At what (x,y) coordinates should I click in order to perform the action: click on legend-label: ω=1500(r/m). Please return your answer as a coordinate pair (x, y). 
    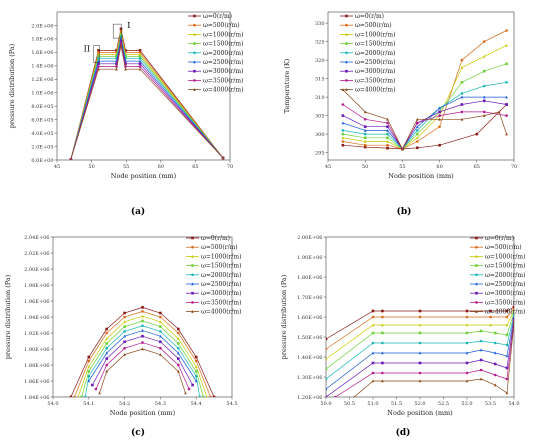
    Looking at the image, I should click on (223, 44).